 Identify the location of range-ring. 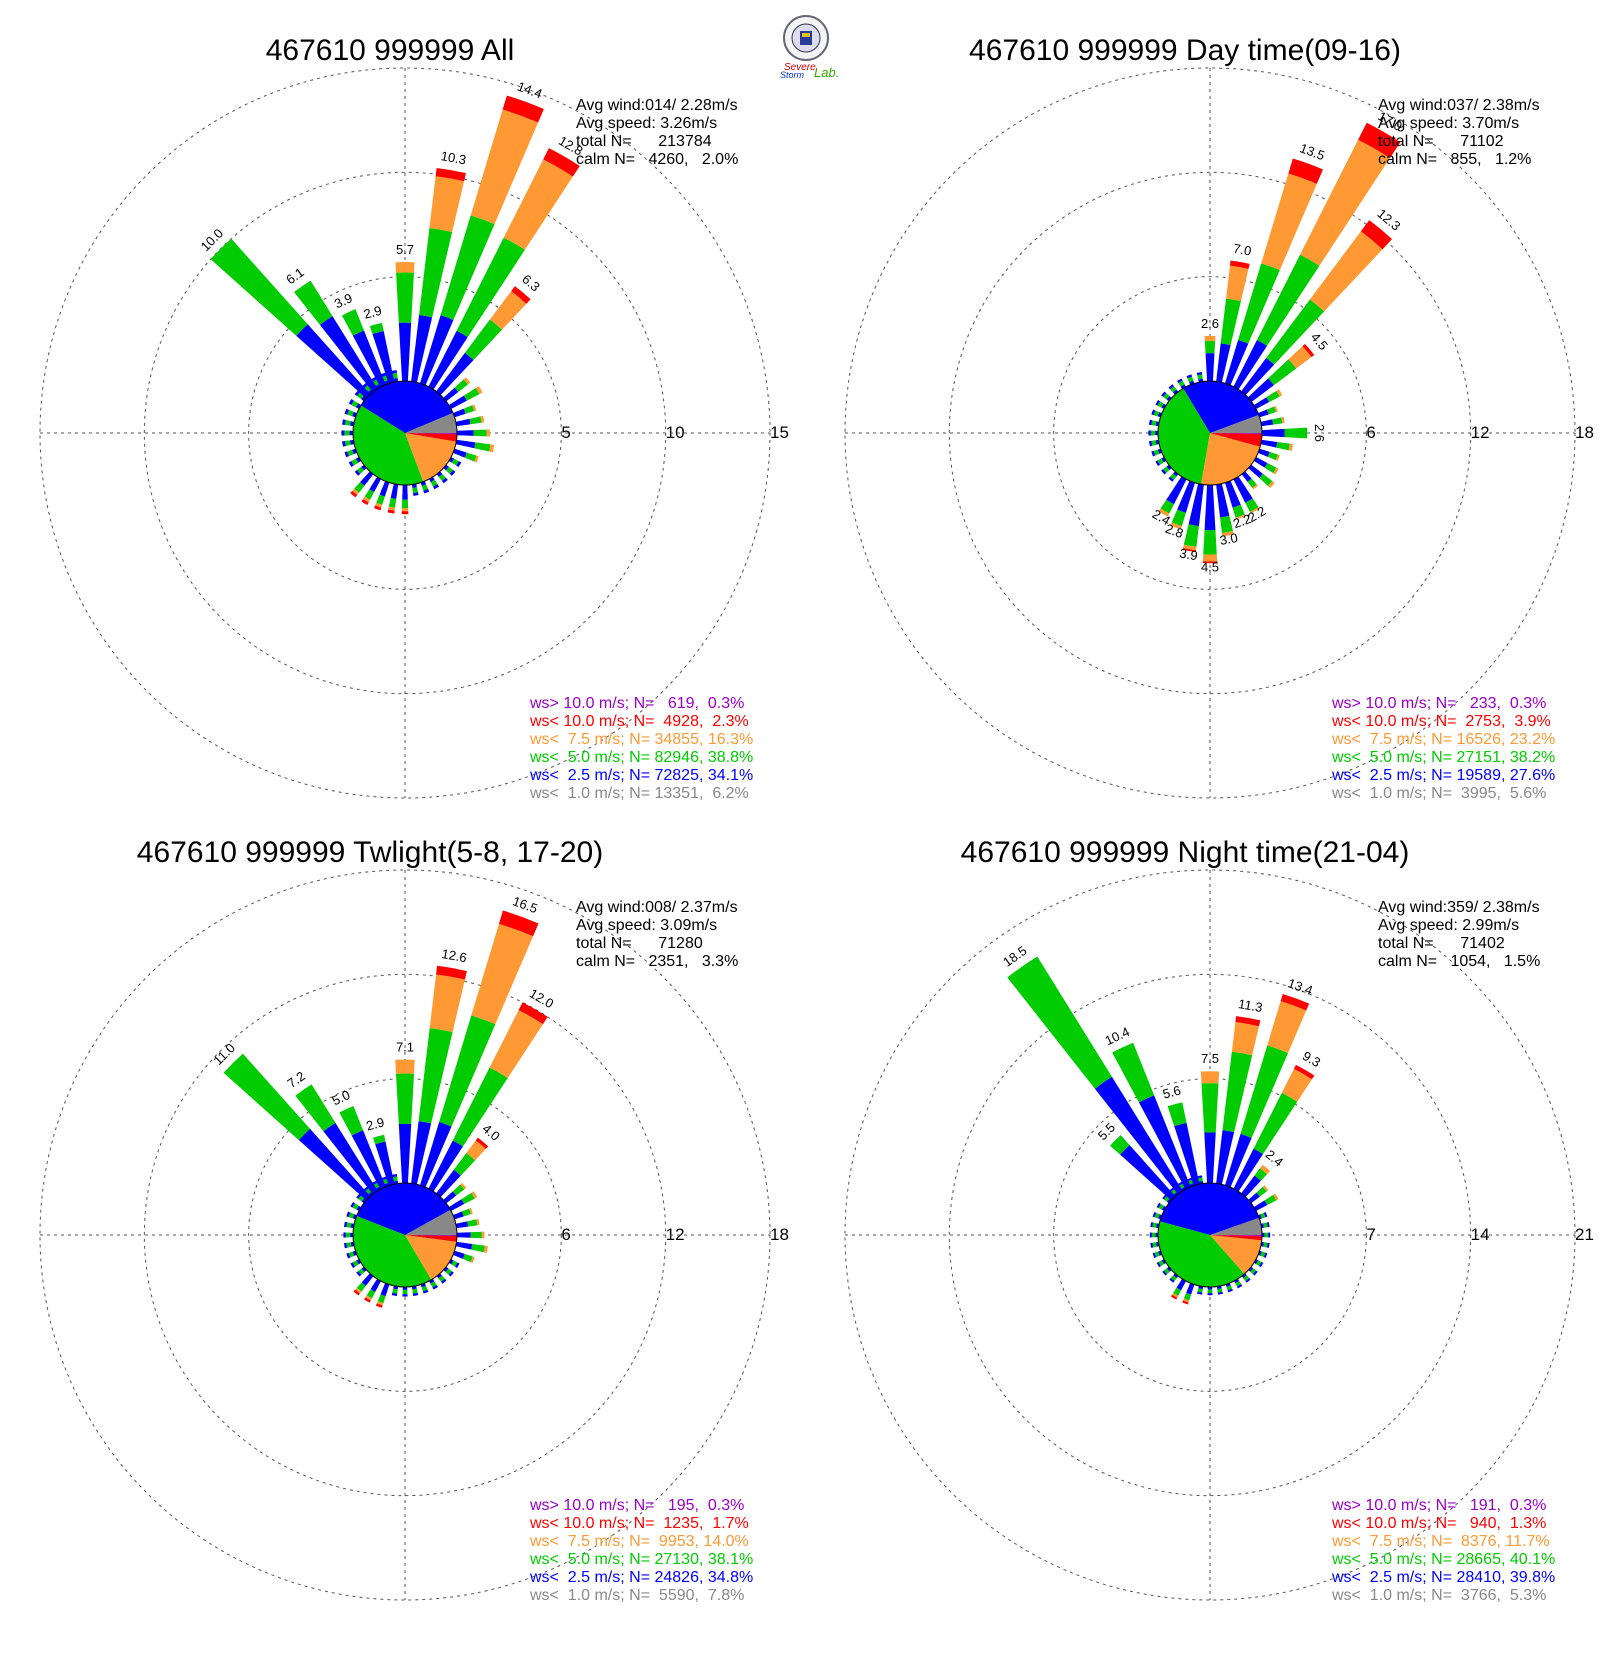
(1210, 433).